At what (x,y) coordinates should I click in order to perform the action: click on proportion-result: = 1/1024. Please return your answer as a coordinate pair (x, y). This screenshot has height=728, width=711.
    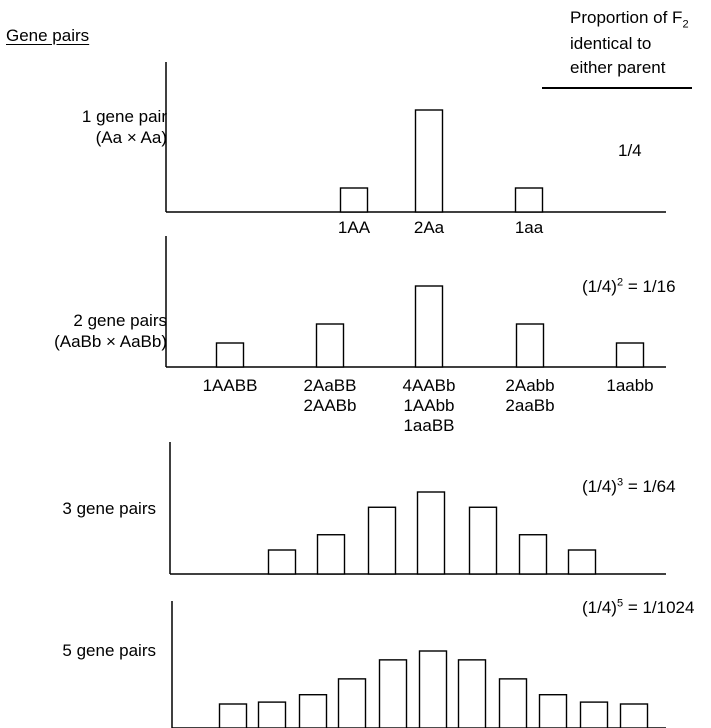
    Looking at the image, I should click on (659, 607).